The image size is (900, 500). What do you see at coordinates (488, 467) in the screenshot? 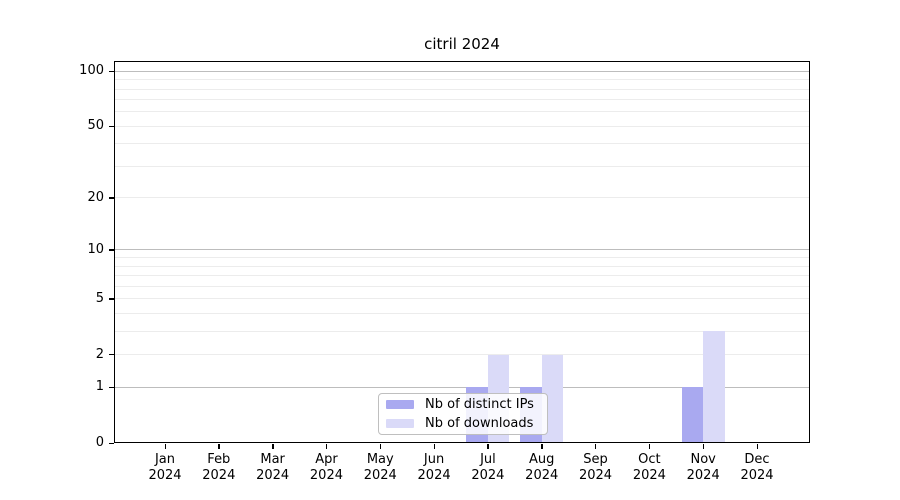
I see `x-tick-label-jul: Jul 2024` at bounding box center [488, 467].